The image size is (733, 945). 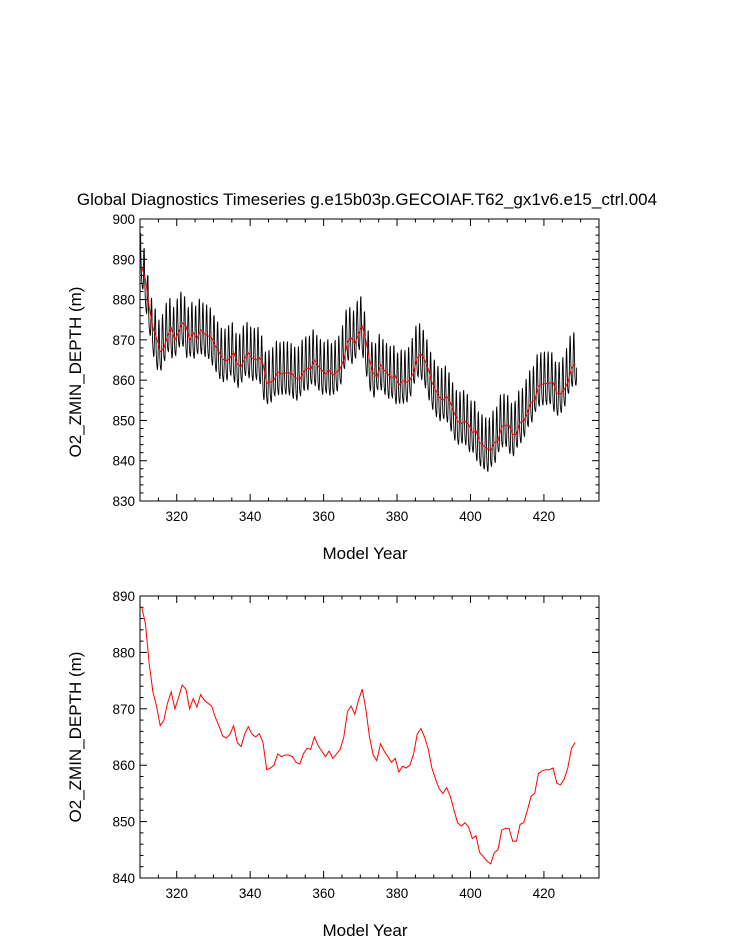 What do you see at coordinates (250, 516) in the screenshot?
I see `top-xtick-label: 340` at bounding box center [250, 516].